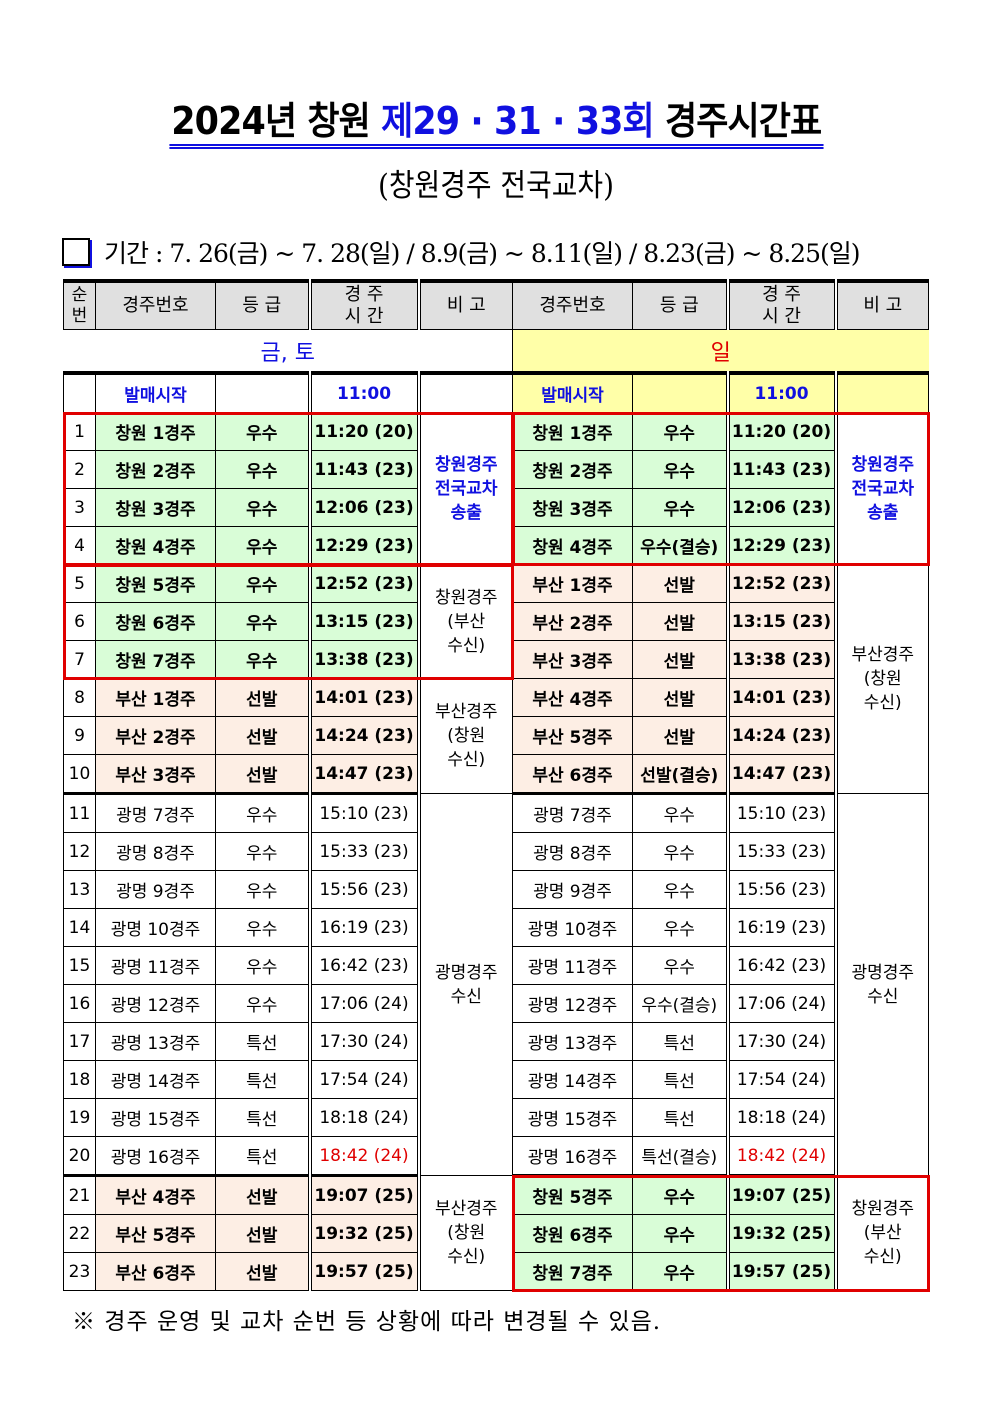 The image size is (992, 1403). Describe the element at coordinates (464, 304) in the screenshot. I see `header-note: 비 고` at that location.